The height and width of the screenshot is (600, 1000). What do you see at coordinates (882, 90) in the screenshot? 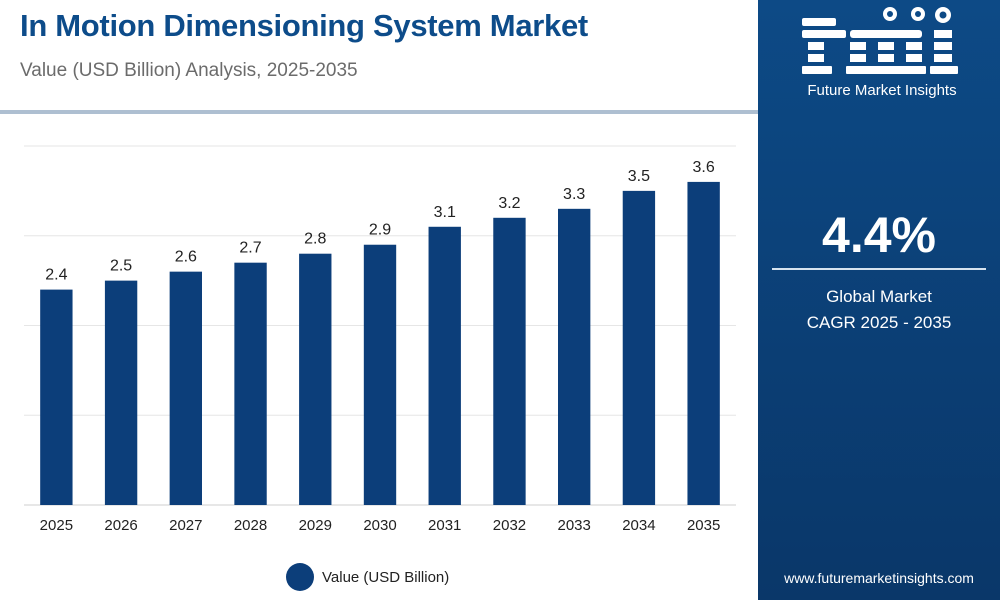
I see `brand-name: Future Market Insights` at bounding box center [882, 90].